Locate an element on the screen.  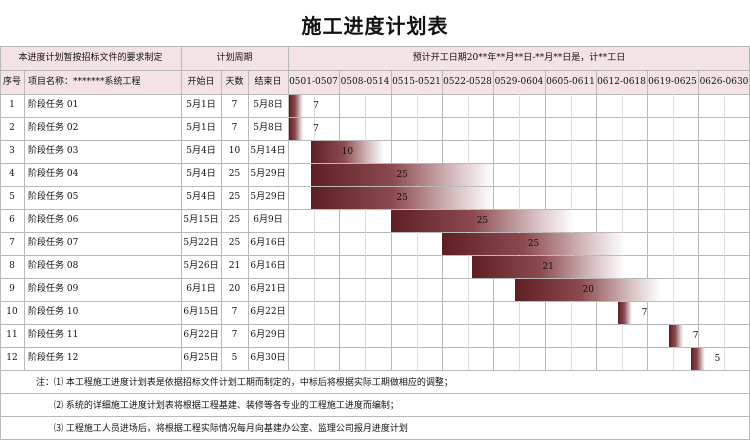
week-header-7: 0612-0618 is located at coordinates (621, 82).